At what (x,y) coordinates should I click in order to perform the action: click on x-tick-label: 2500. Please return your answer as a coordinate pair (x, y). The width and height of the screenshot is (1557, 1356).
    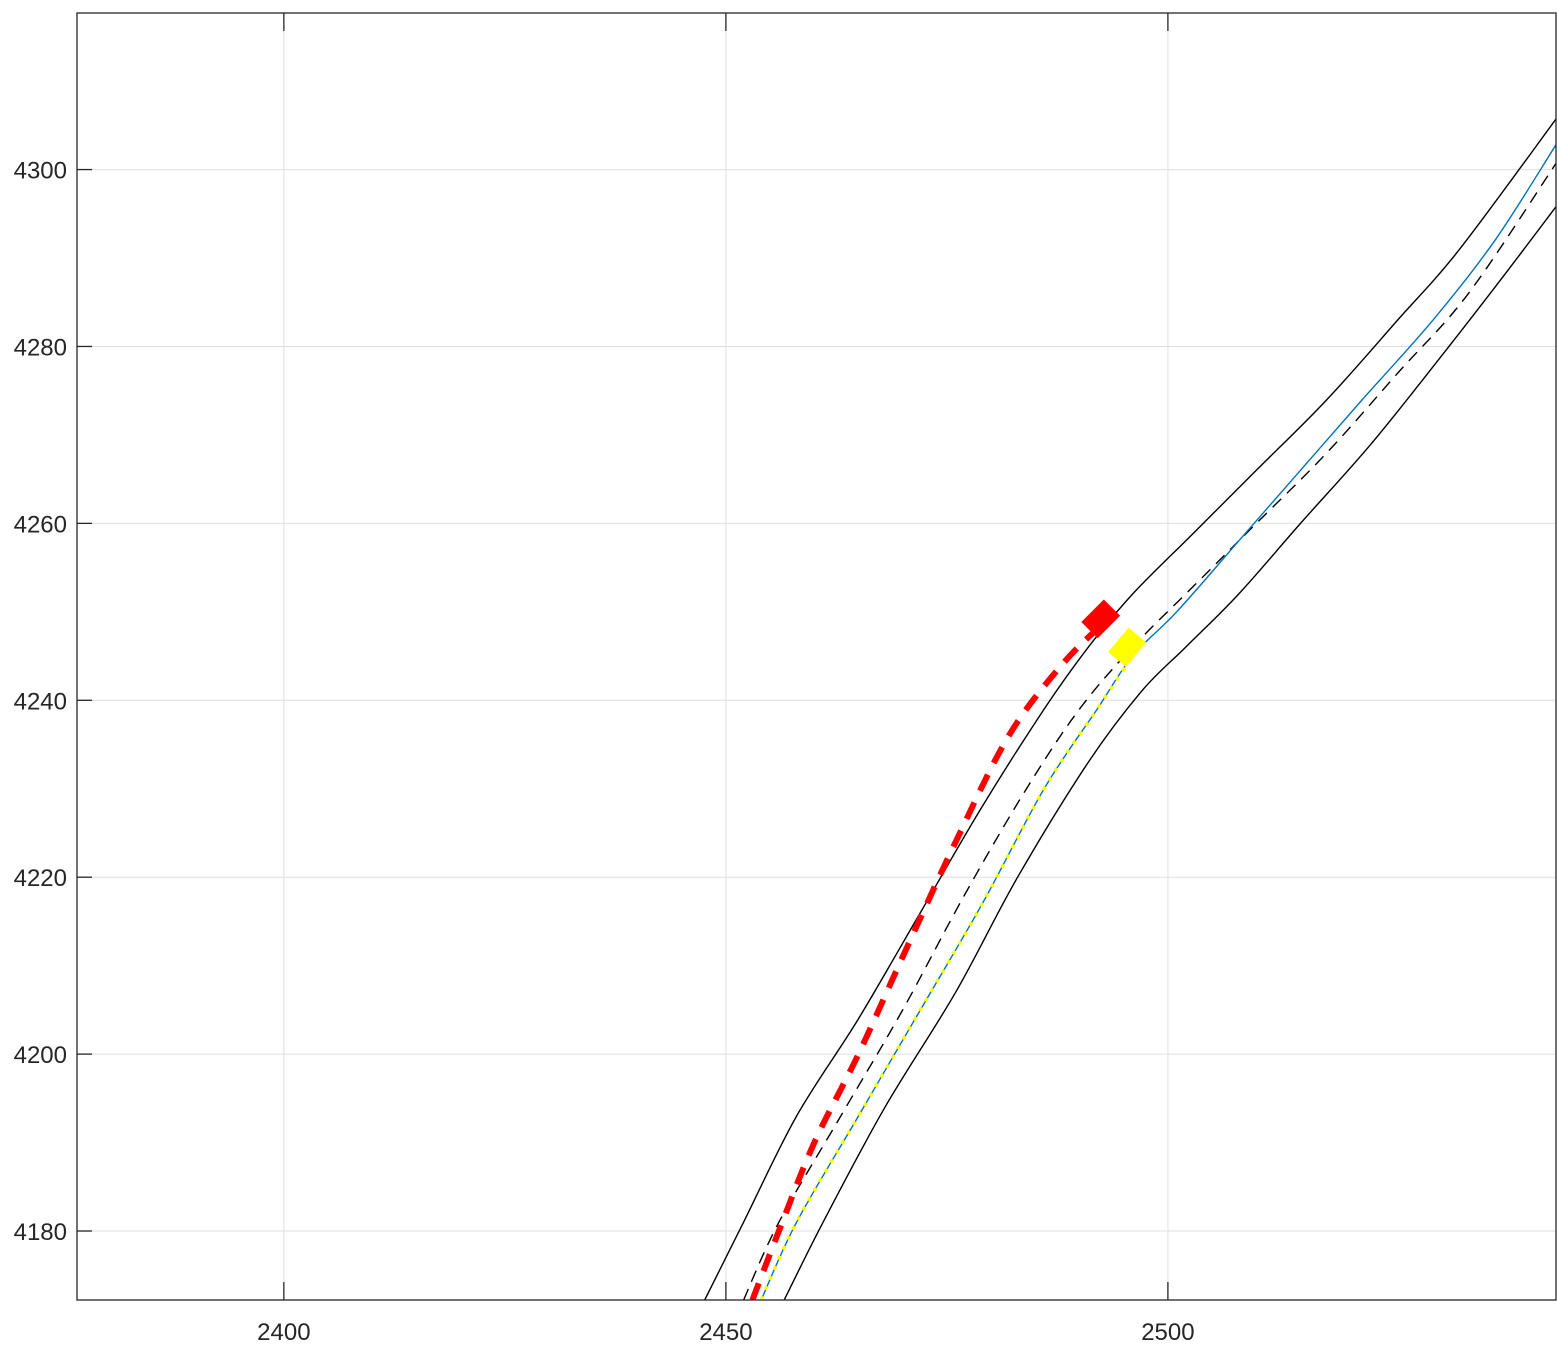
    Looking at the image, I should click on (1167, 1332).